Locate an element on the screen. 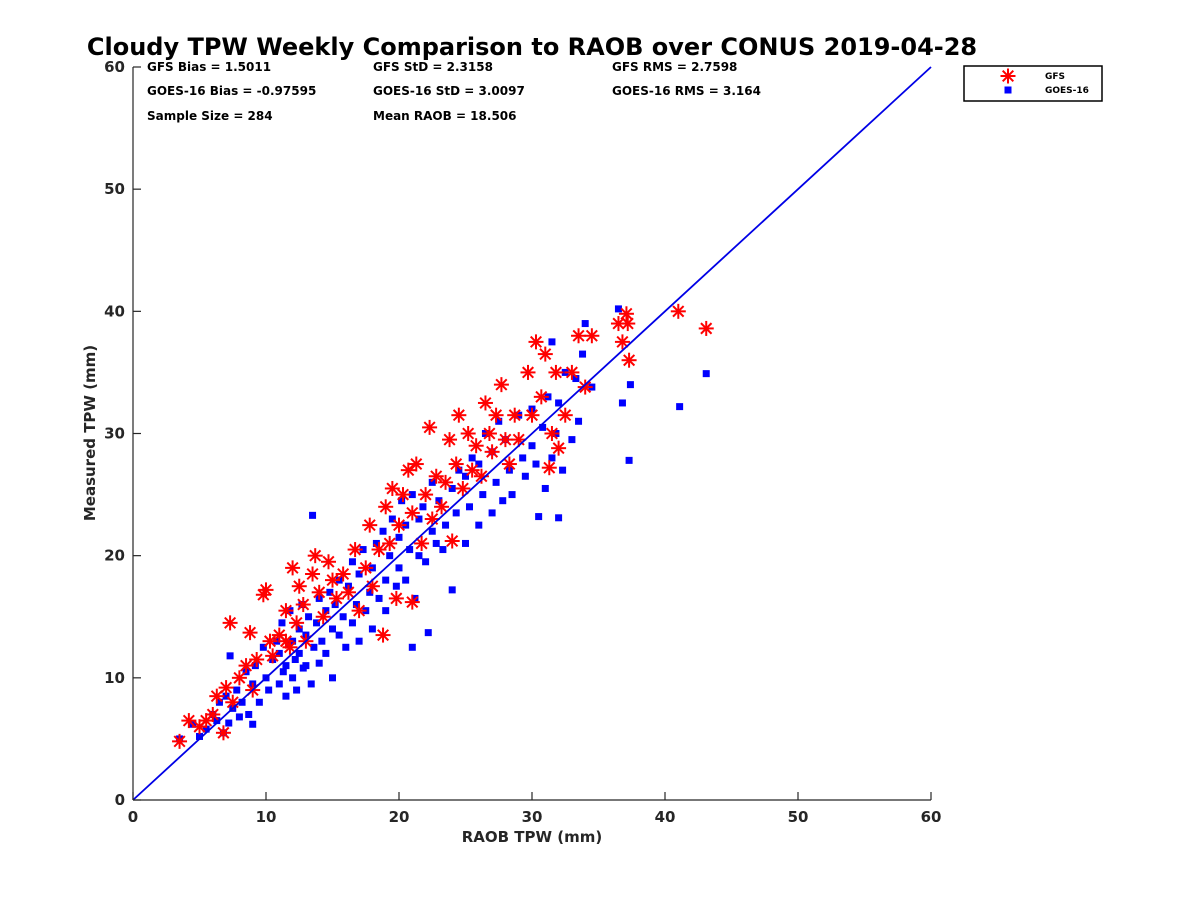 Image resolution: width=1200 pixels, height=900 pixels. x-tick-label: 40 is located at coordinates (665, 817).